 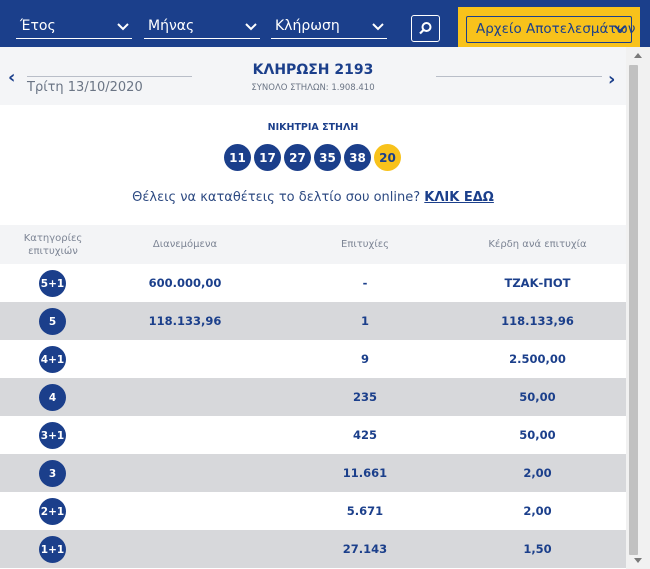 What do you see at coordinates (53, 244) in the screenshot?
I see `header-category: Κατηγορίες επιτυχιών` at bounding box center [53, 244].